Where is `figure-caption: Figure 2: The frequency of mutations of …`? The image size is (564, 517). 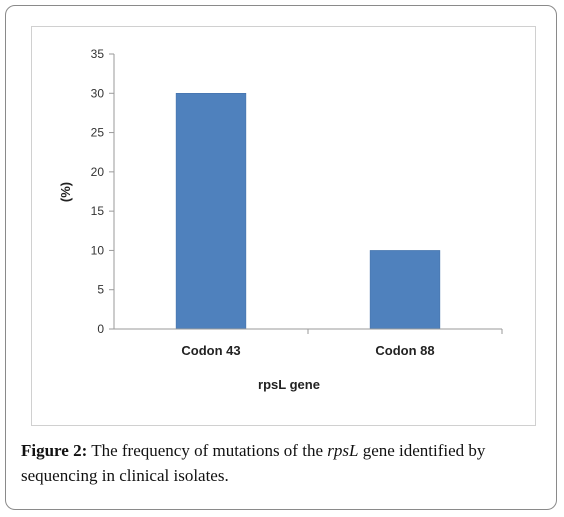
figure-caption: Figure 2: The frequency of mutations of … is located at coordinates (288, 463).